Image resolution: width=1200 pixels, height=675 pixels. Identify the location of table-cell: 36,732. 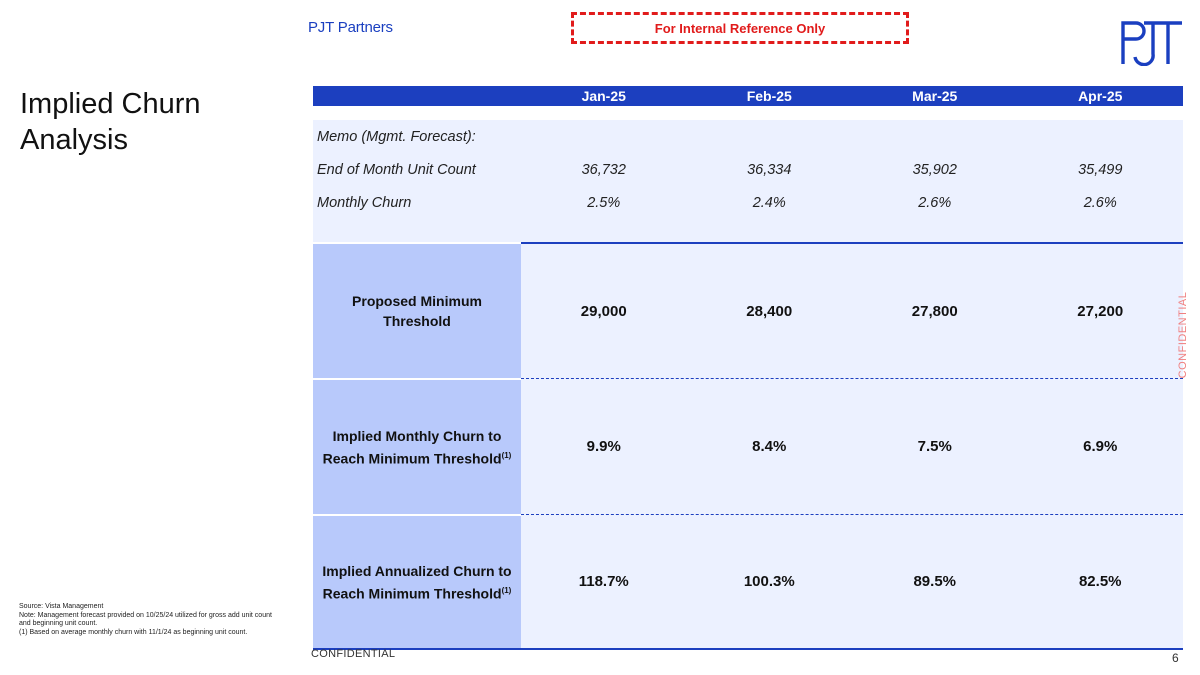
(603, 169).